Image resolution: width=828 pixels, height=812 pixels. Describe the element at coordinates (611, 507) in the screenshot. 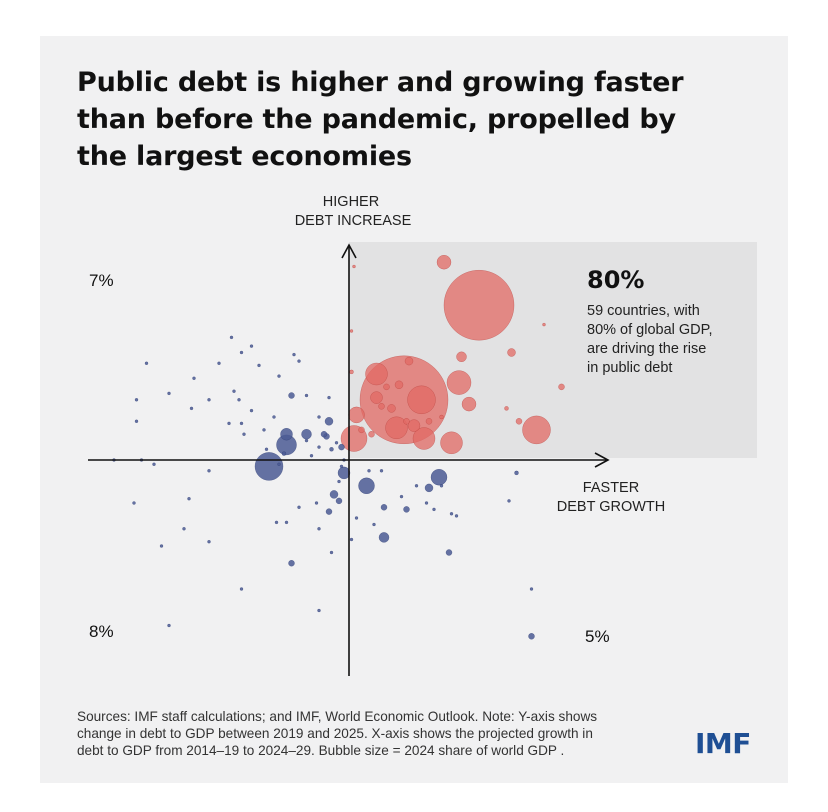

I see `x-axis-label-line-2: DEBT GROWTH` at that location.